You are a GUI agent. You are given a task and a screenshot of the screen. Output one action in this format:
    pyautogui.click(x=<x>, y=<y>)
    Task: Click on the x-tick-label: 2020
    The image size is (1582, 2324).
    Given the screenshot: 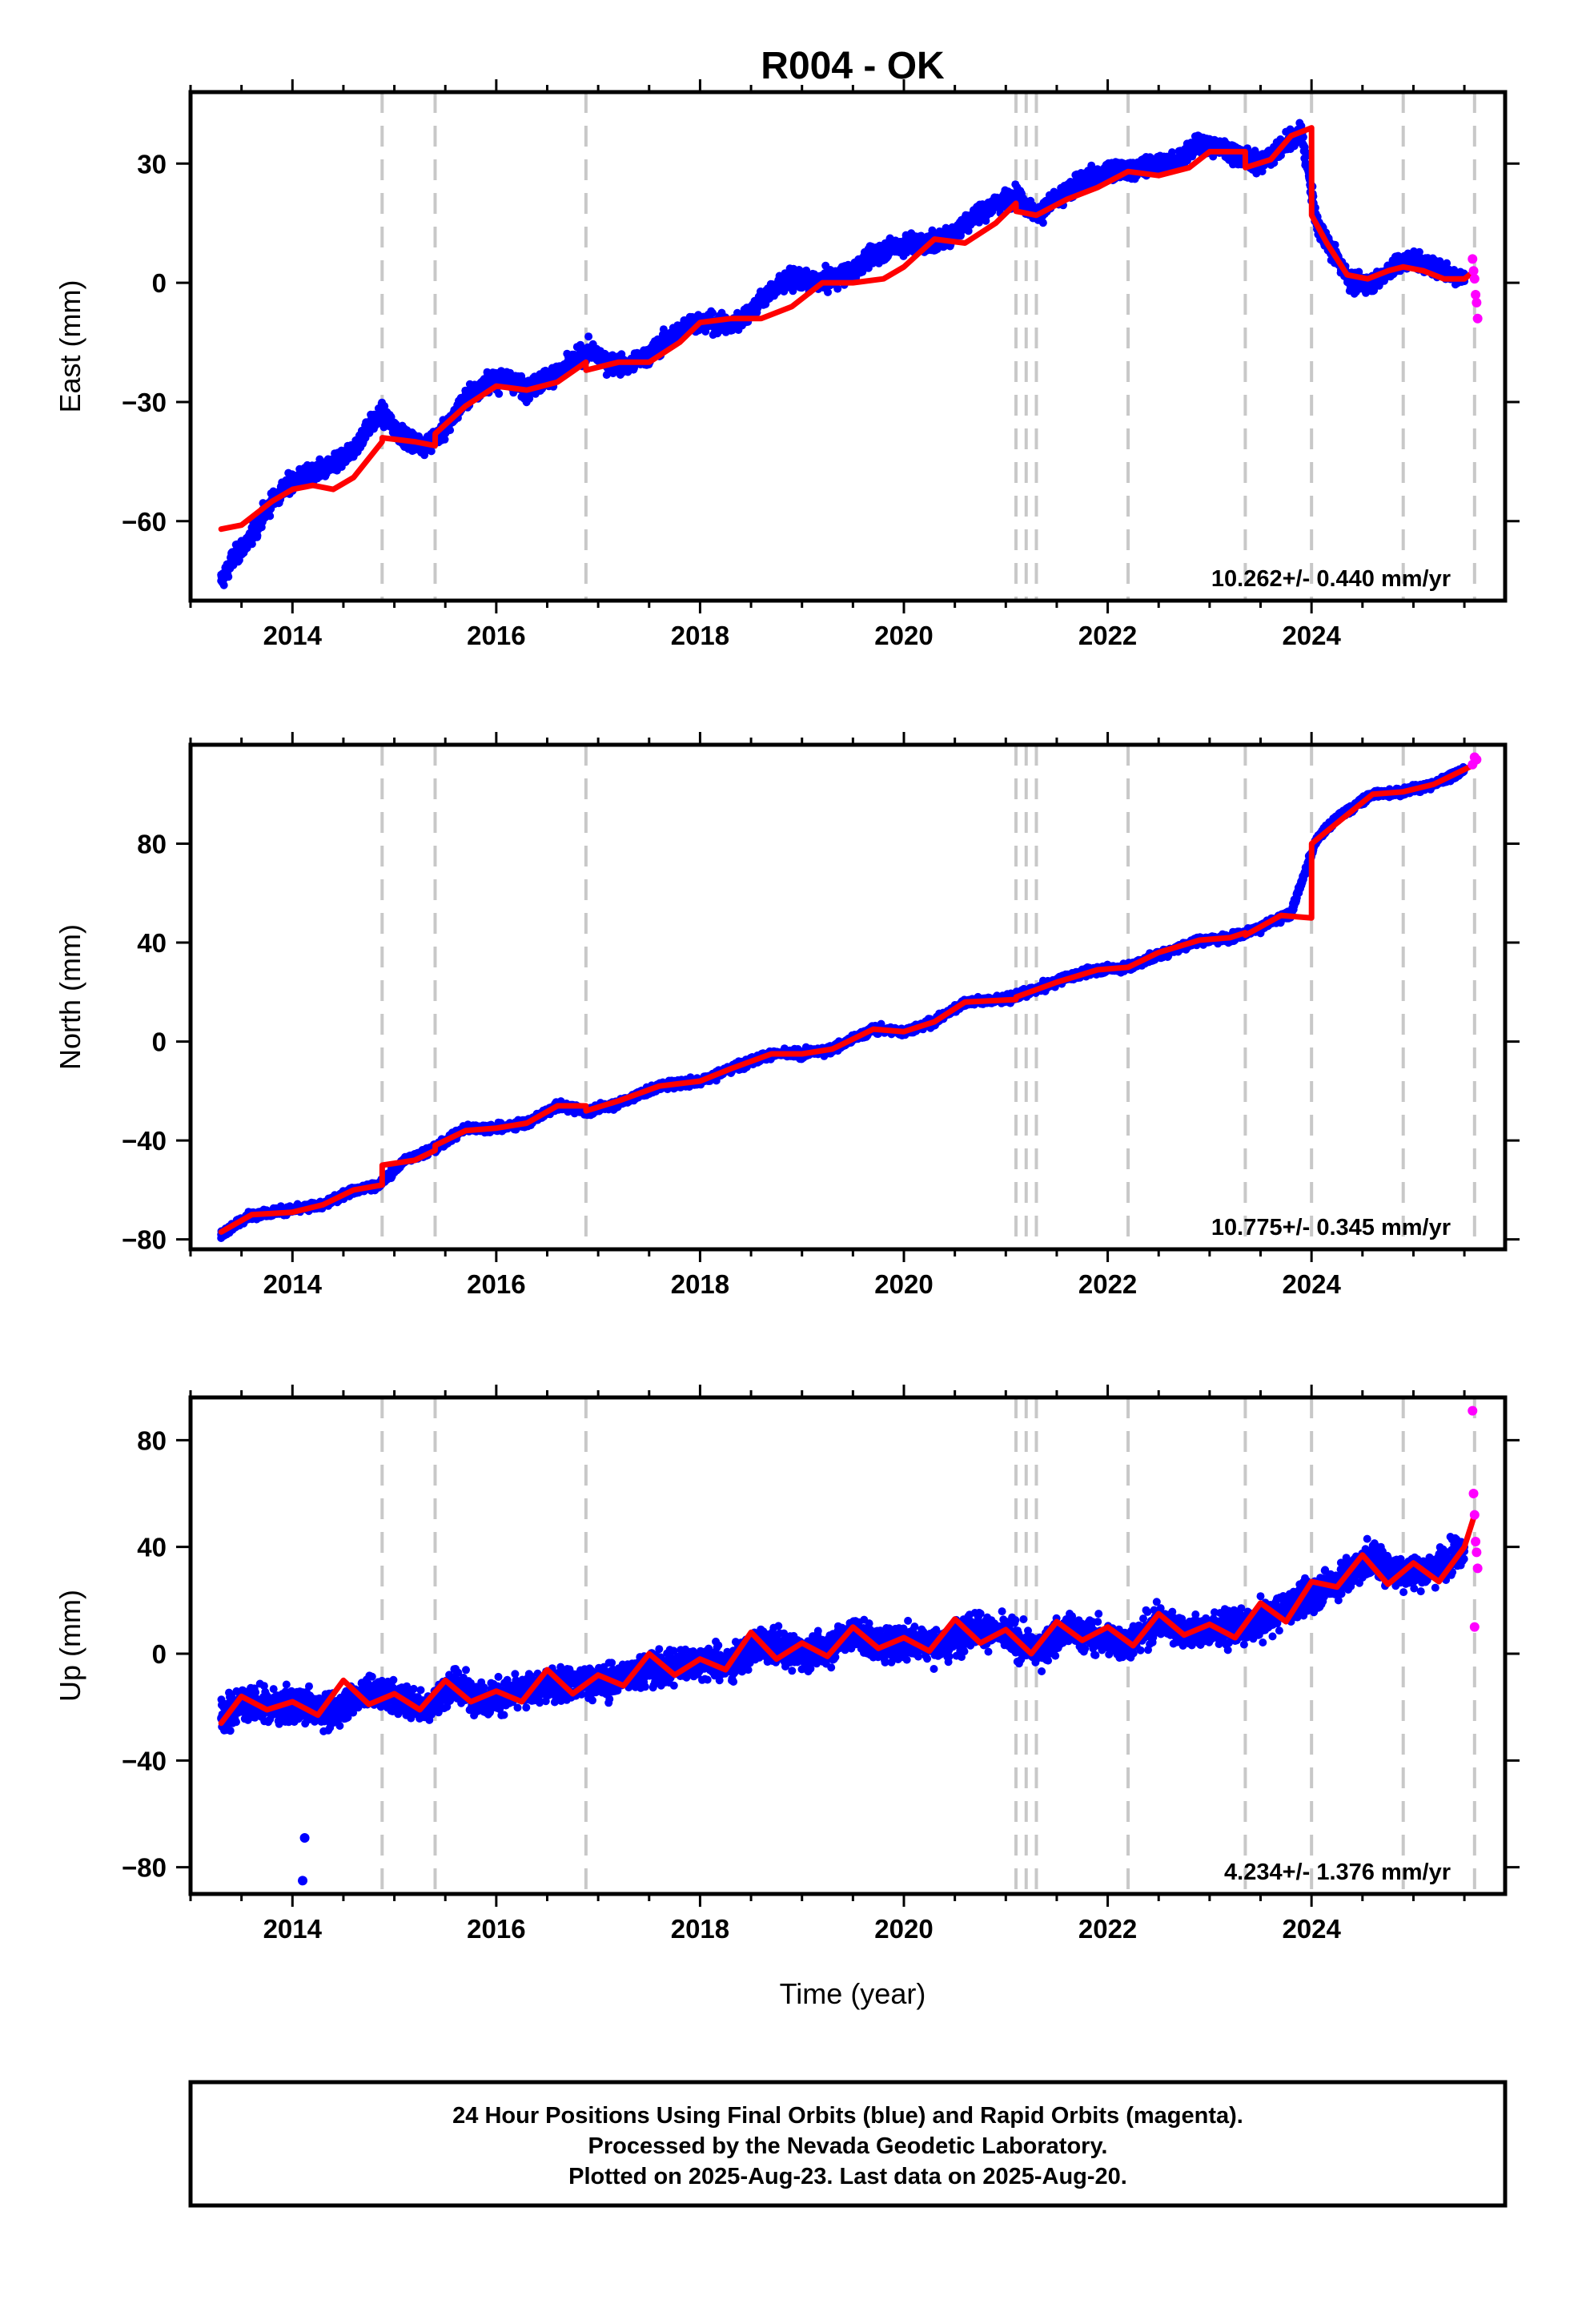 What is the action you would take?
    pyautogui.click(x=903, y=635)
    